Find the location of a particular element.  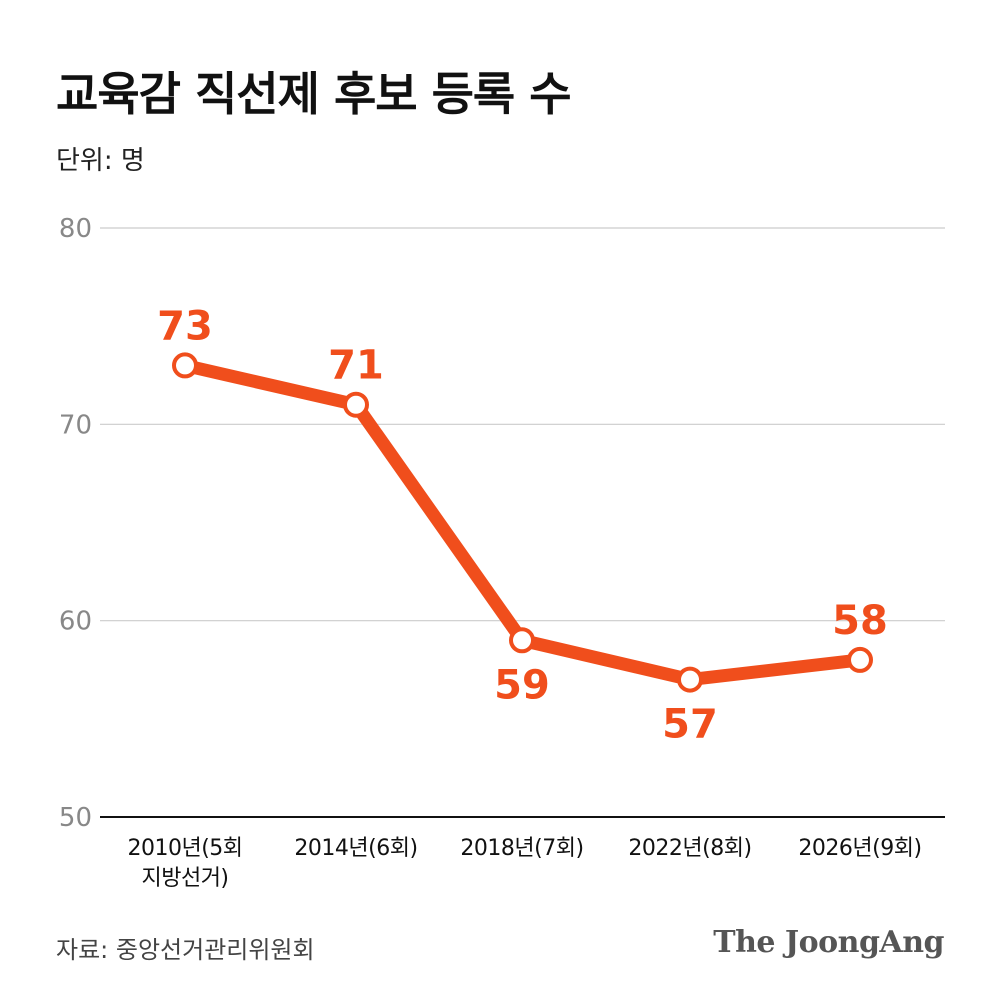

chart-title: 교육감 직선제 후보 등록 수 is located at coordinates (314, 94).